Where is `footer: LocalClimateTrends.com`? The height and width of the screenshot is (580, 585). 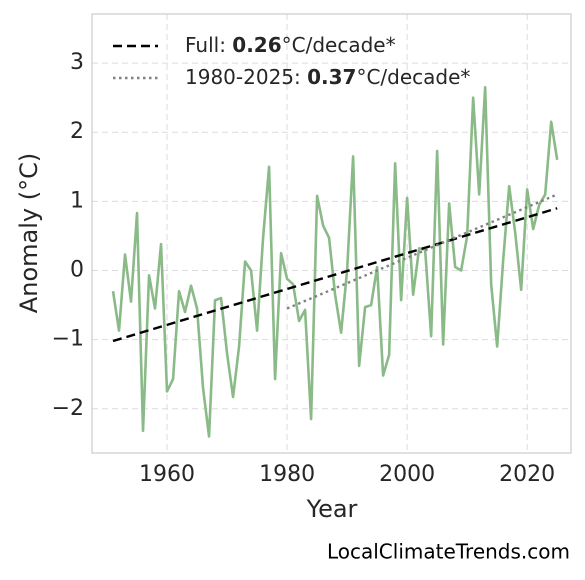 footer: LocalClimateTrends.com is located at coordinates (448, 552).